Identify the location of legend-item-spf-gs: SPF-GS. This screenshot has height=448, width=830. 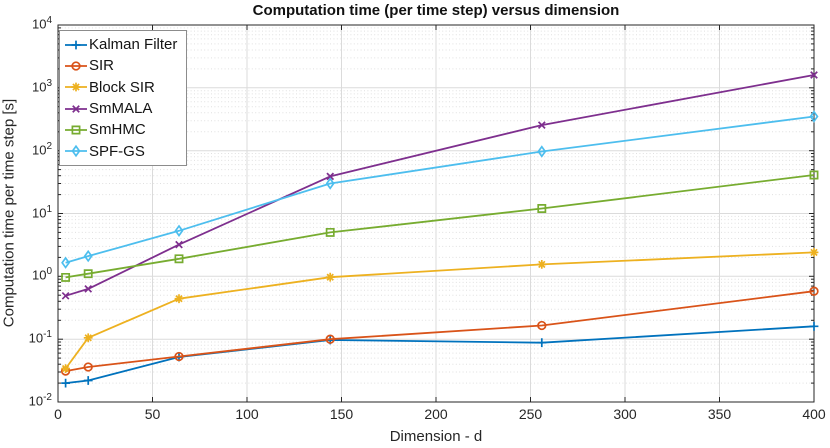
(120, 150).